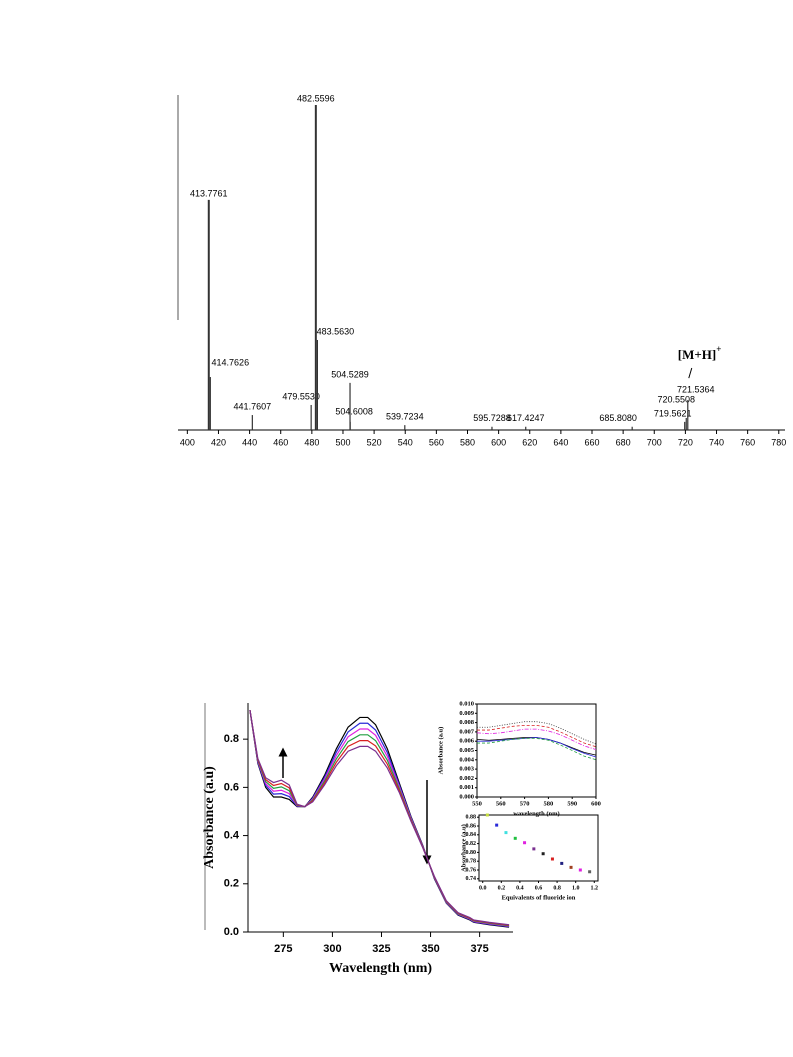 This screenshot has width=793, height=1057. What do you see at coordinates (536, 813) in the screenshot?
I see `x-axis-label: wavelength (nm)` at bounding box center [536, 813].